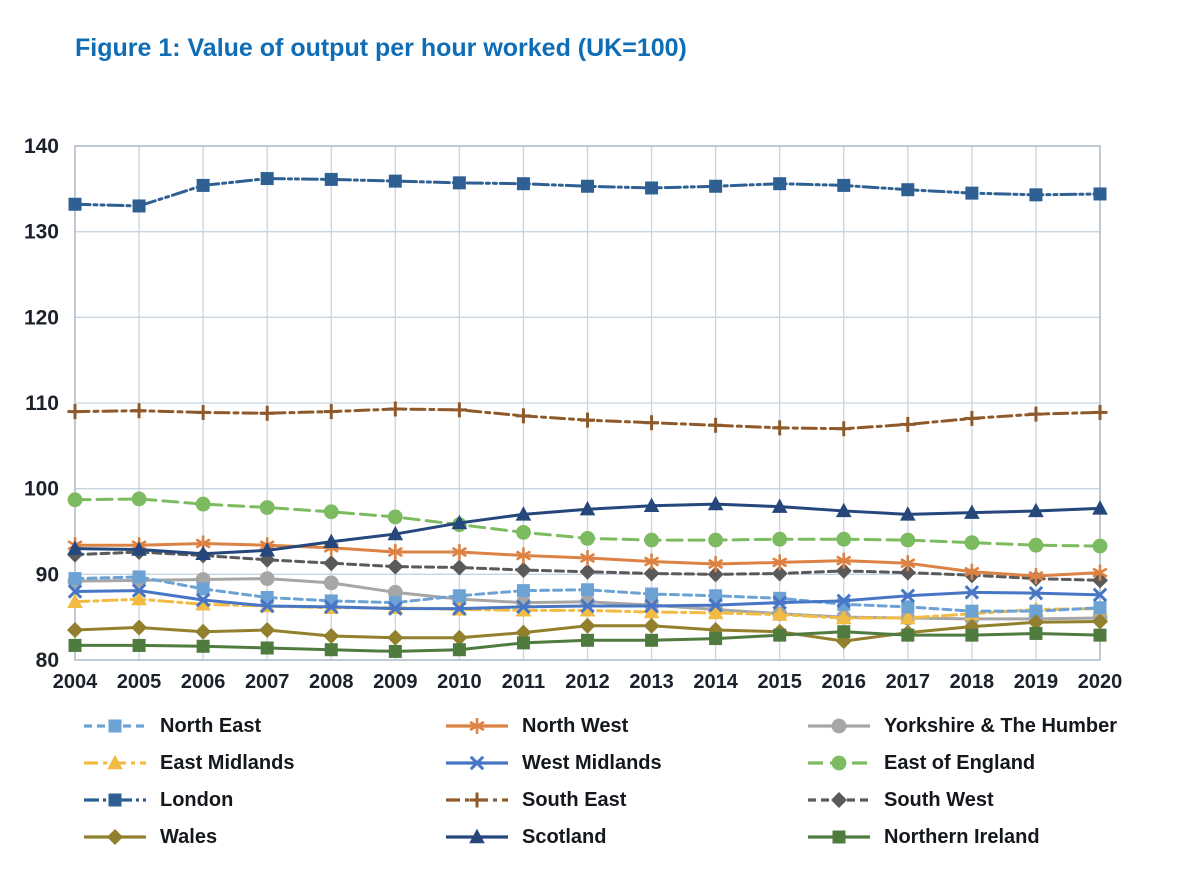 The width and height of the screenshot is (1184, 874). I want to click on y-tick-label: 100, so click(41, 489).